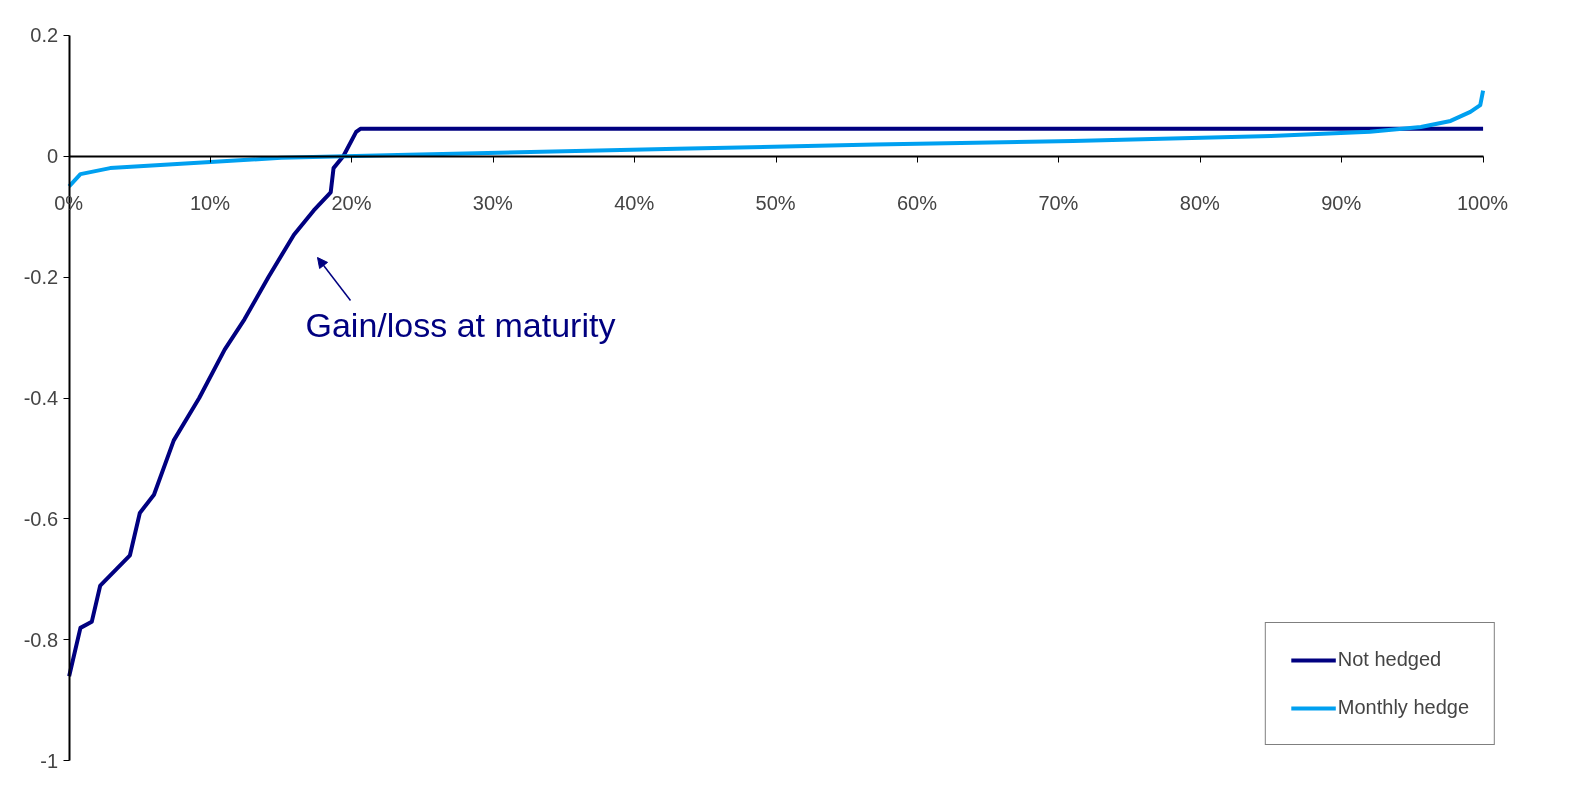 The height and width of the screenshot is (804, 1573). What do you see at coordinates (492, 203) in the screenshot?
I see `x-tick-label: 30%` at bounding box center [492, 203].